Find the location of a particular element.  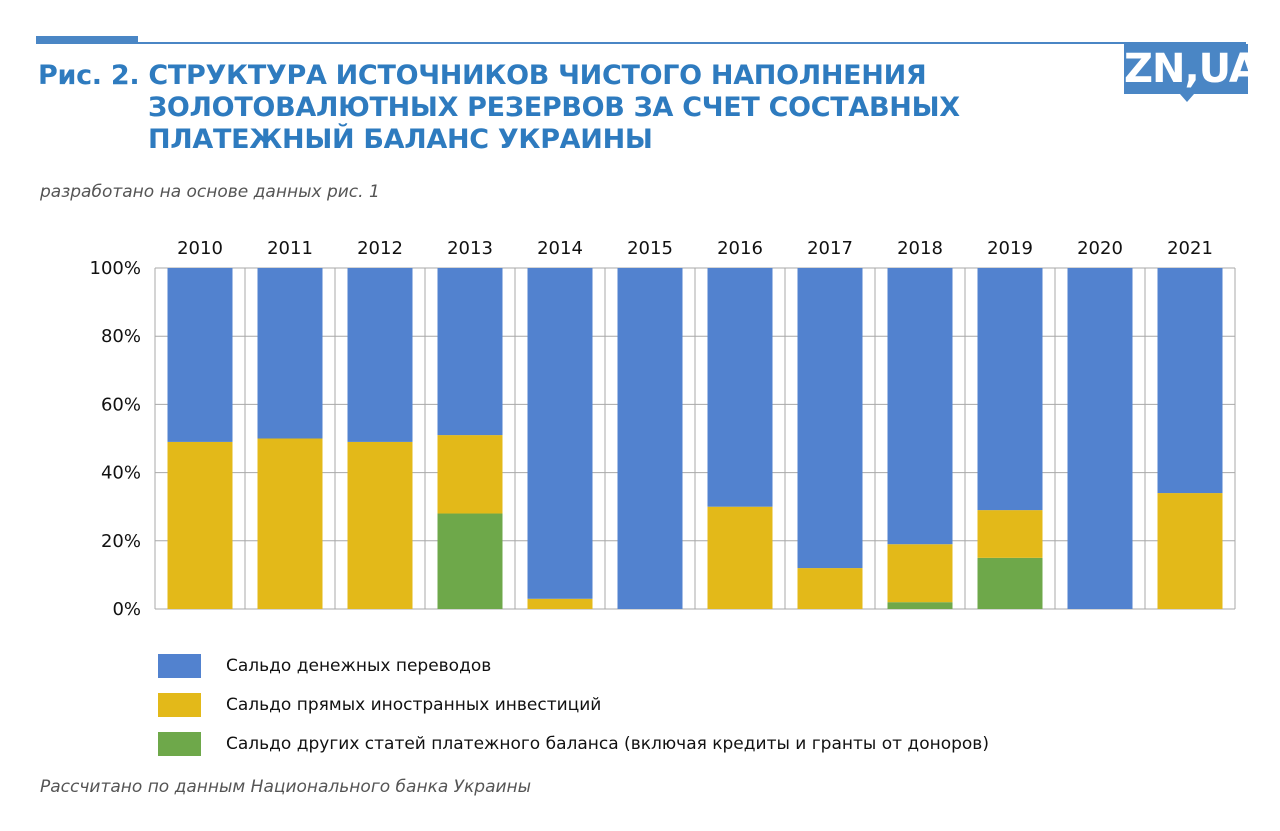

y-tick-label: 100% is located at coordinates (115, 268).